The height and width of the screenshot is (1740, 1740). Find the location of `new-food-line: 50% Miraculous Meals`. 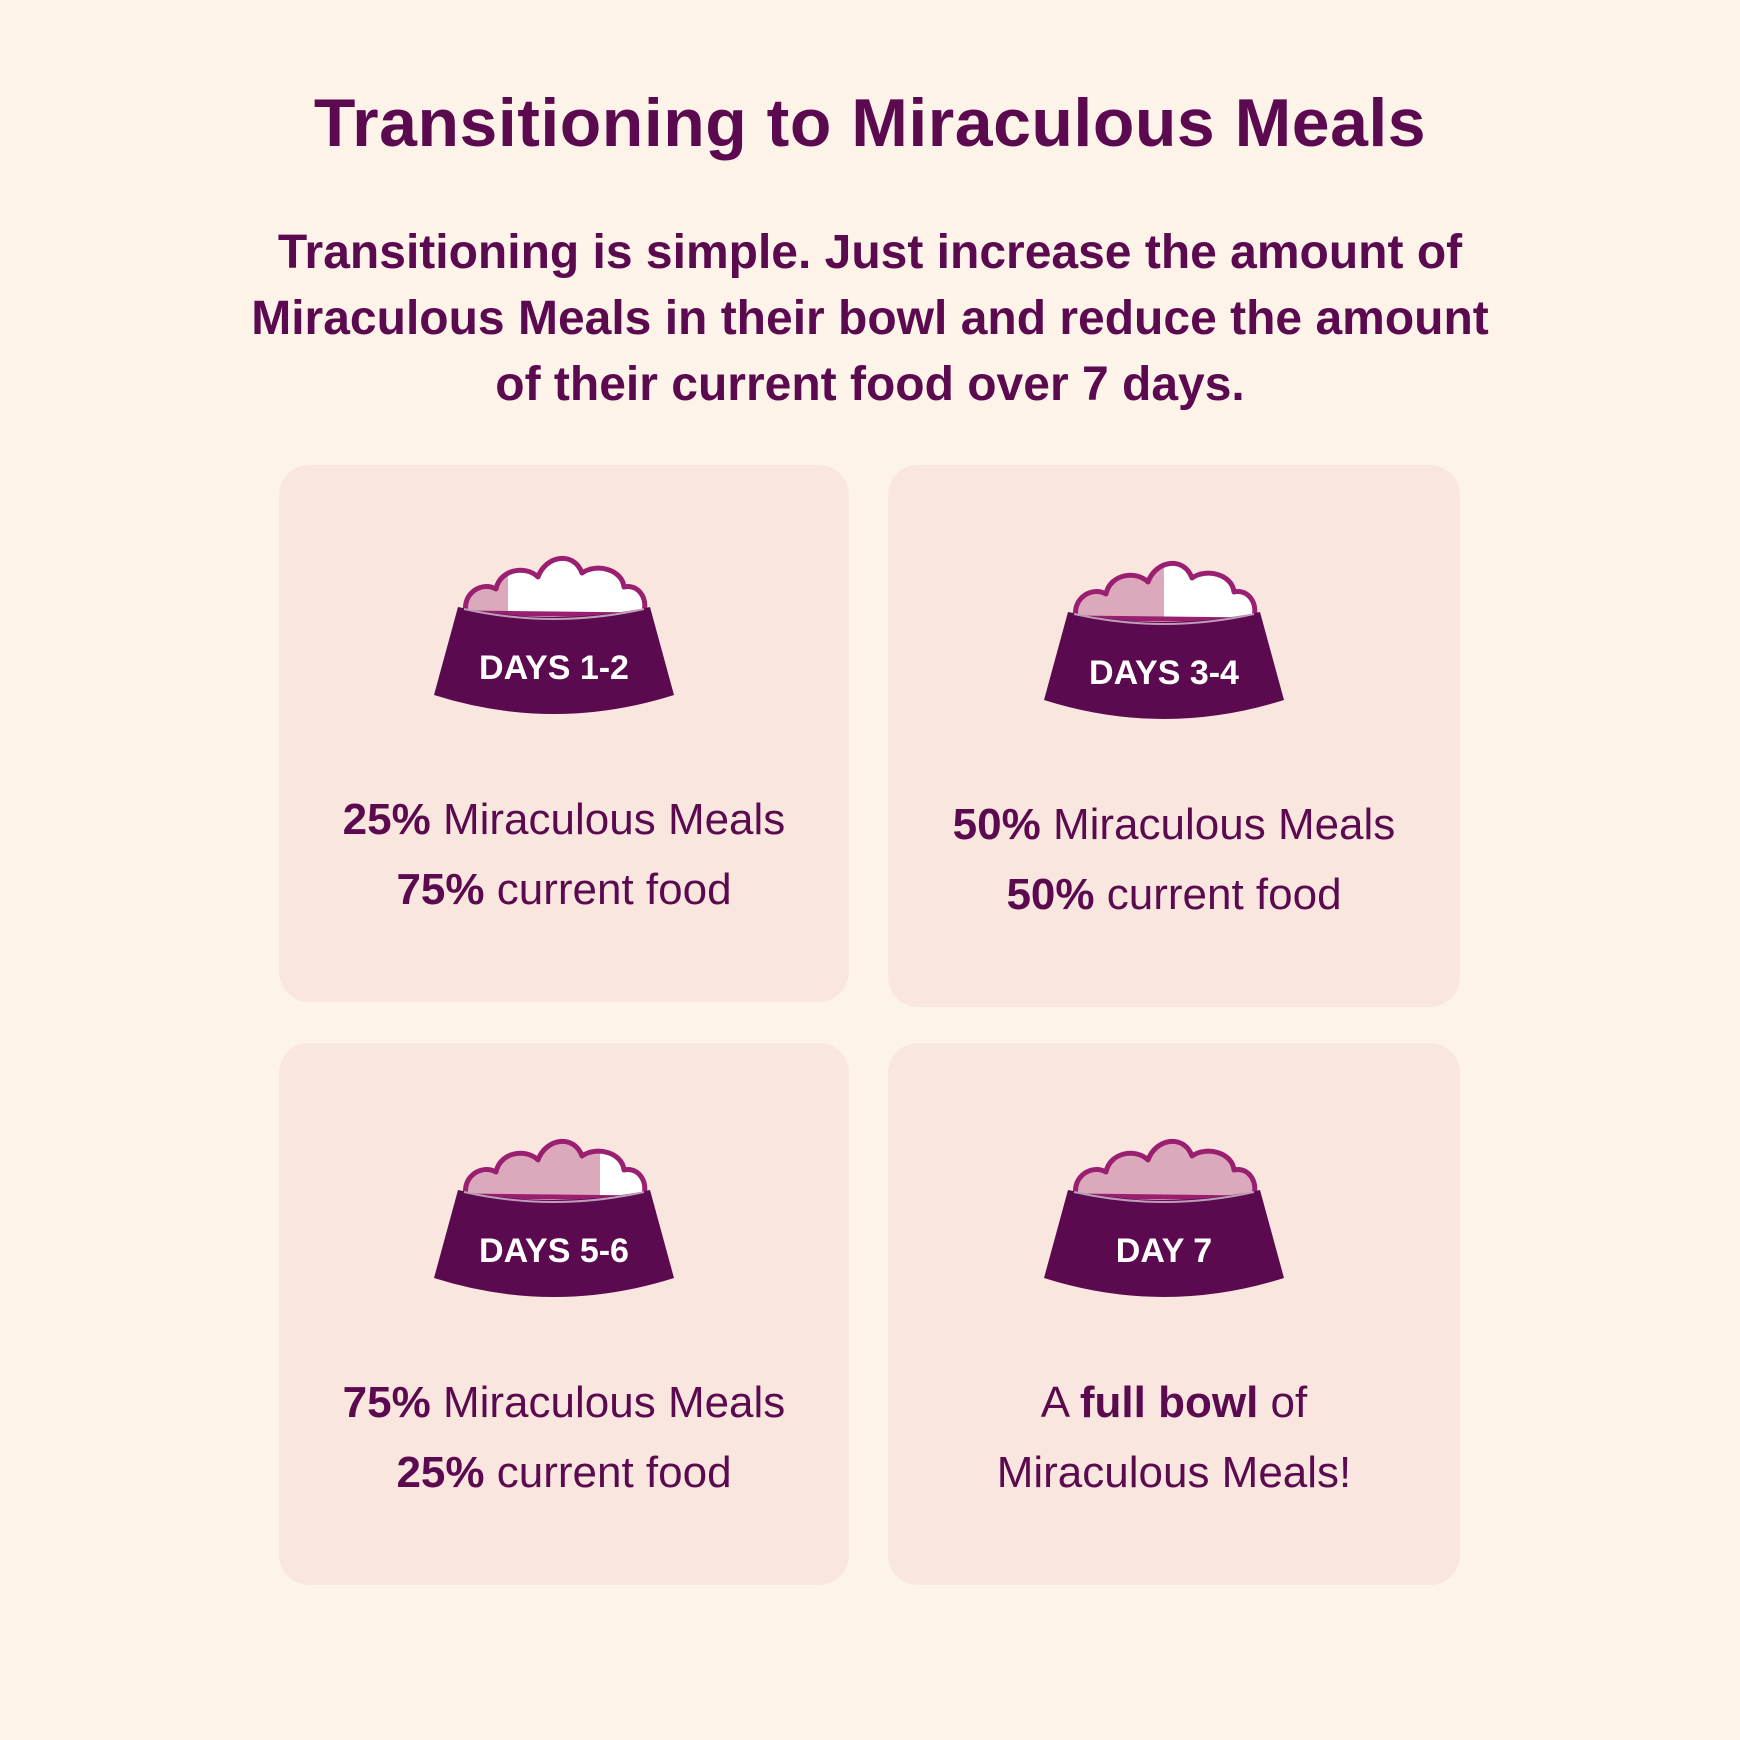

new-food-line: 50% Miraculous Meals is located at coordinates (1174, 824).